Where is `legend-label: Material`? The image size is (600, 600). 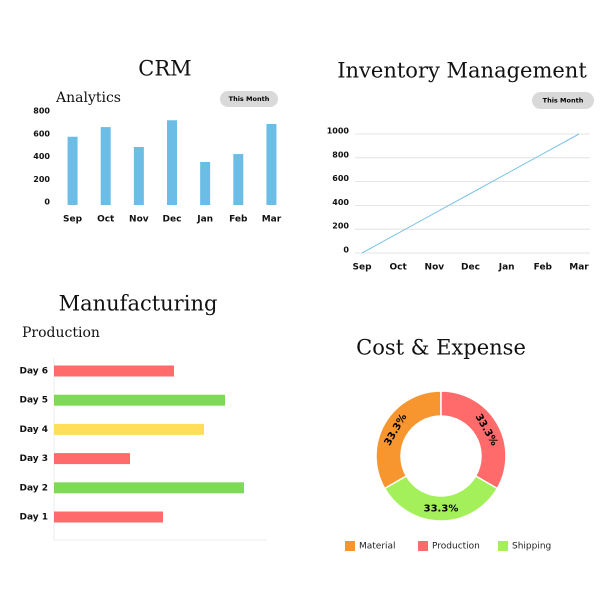
legend-label: Material is located at coordinates (377, 547).